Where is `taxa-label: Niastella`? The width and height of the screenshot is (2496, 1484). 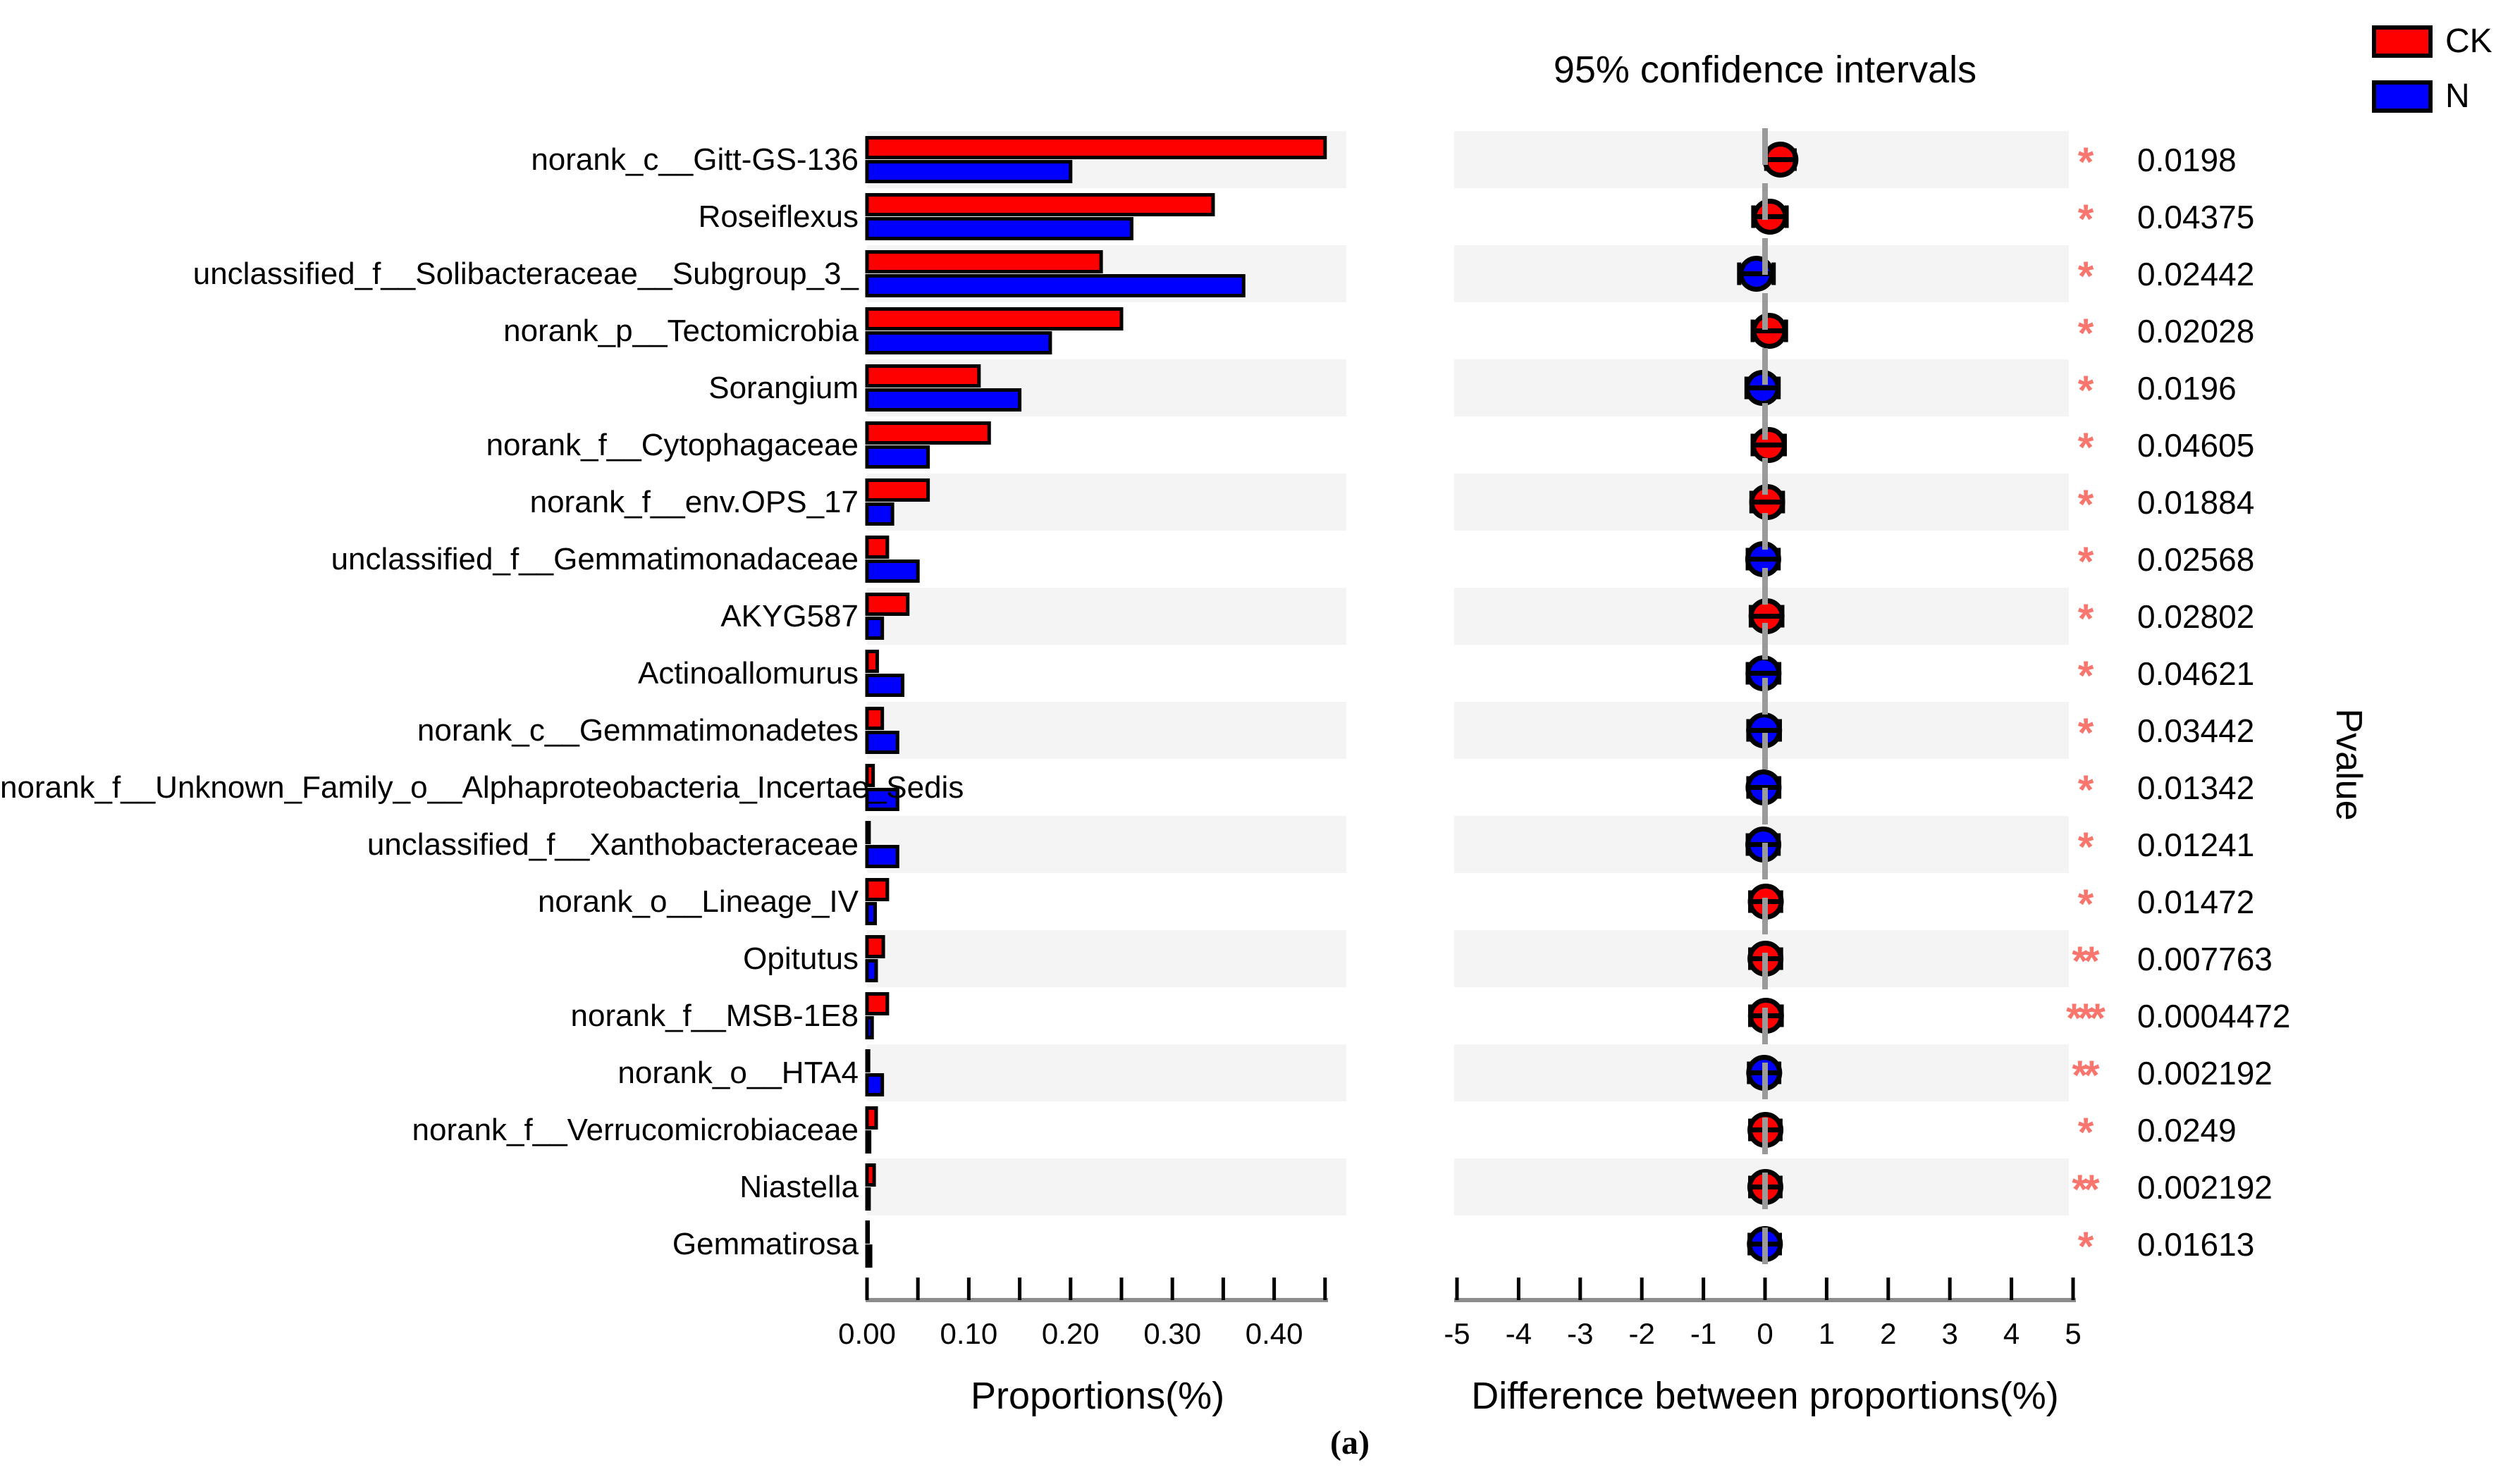
taxa-label: Niastella is located at coordinates (799, 1186).